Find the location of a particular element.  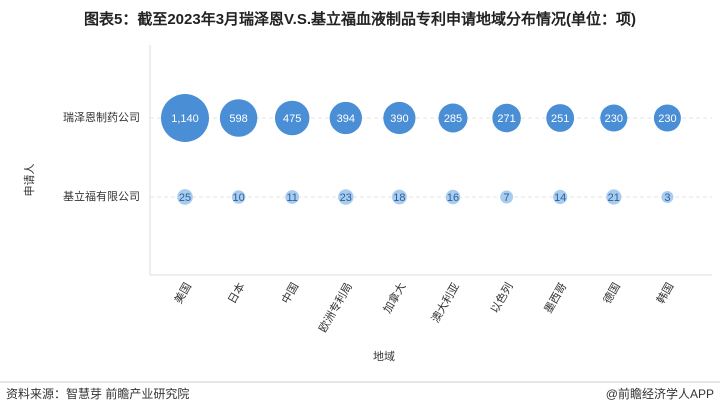

data-label: 285 is located at coordinates (453, 119).